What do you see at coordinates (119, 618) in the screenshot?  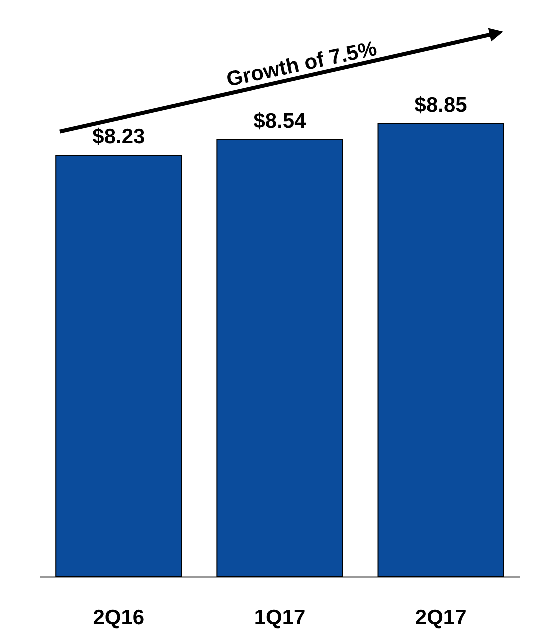 I see `x-tick-label: 2Q16` at bounding box center [119, 618].